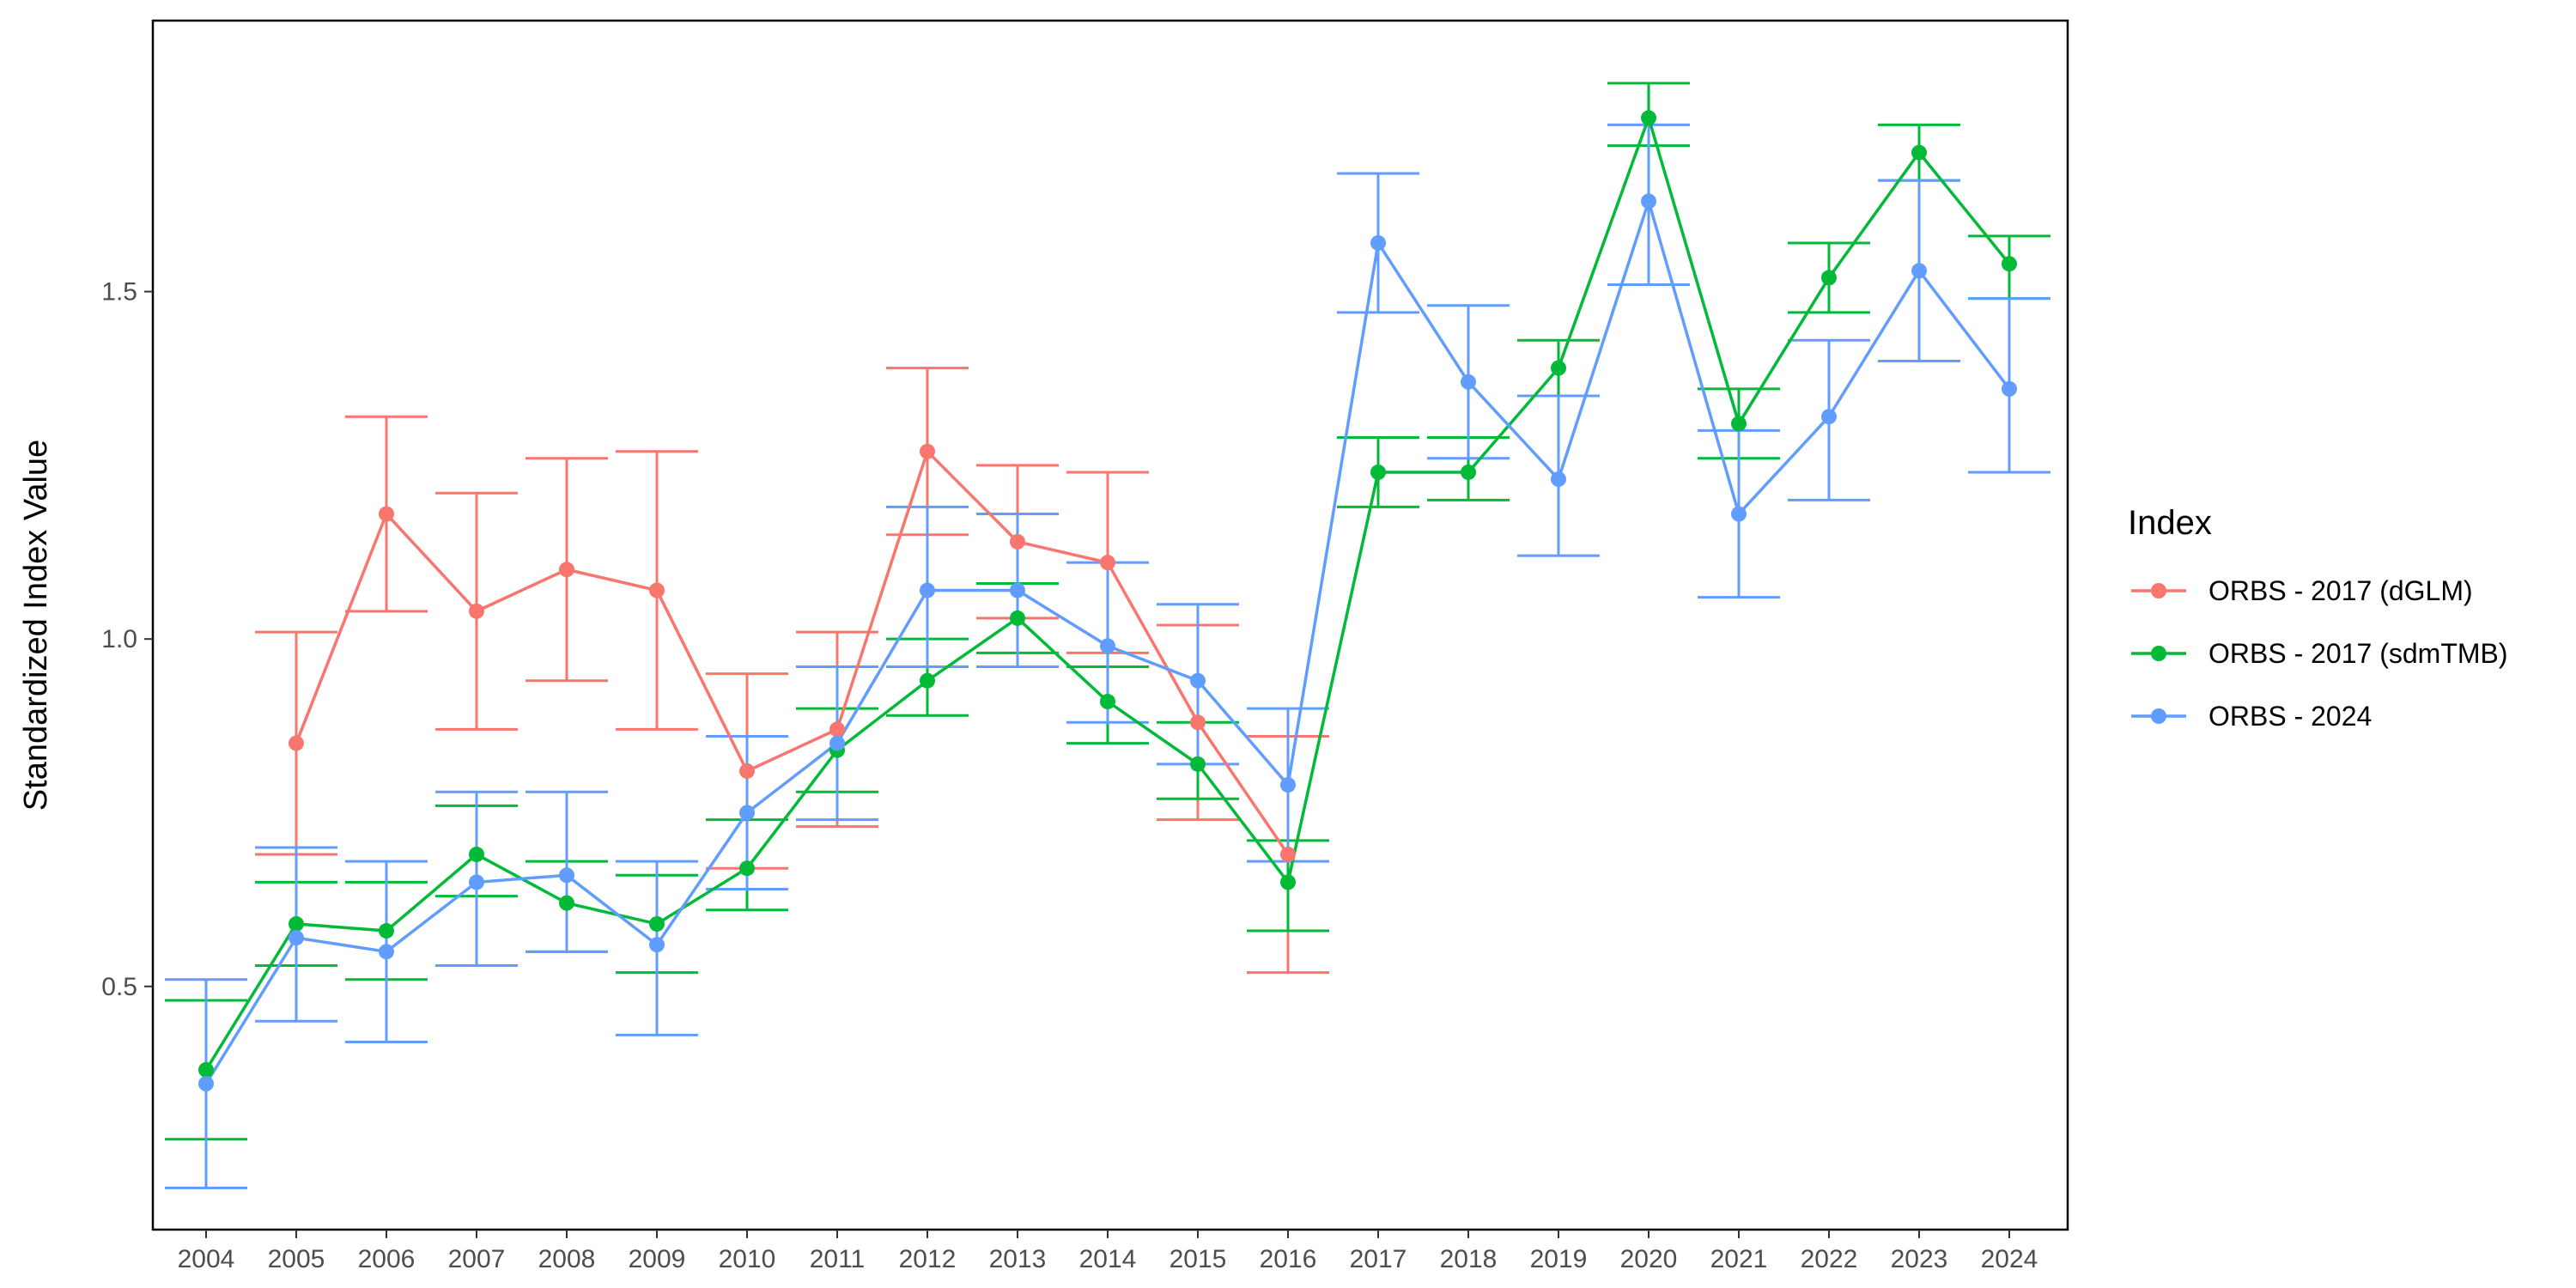 This screenshot has width=2576, height=1288. I want to click on y-axis-title: Standardized Index Value, so click(36, 625).